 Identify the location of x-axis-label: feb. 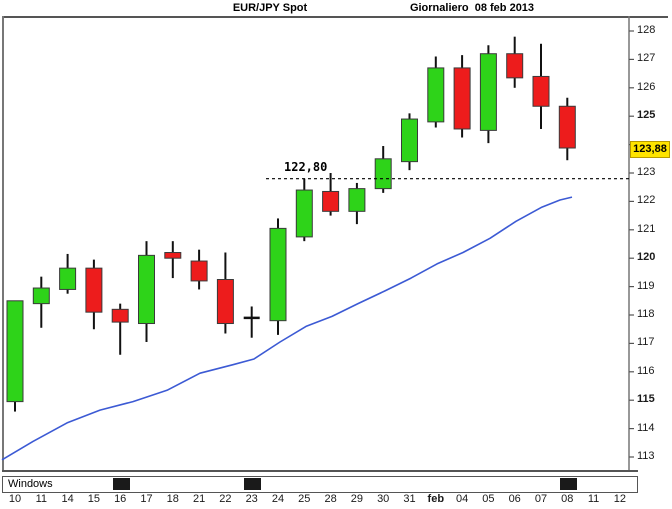
(436, 499).